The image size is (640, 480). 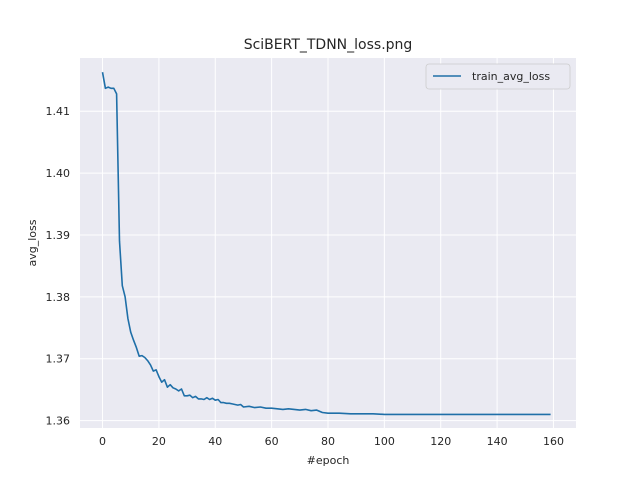 What do you see at coordinates (102, 441) in the screenshot?
I see `x-tick-label: 0` at bounding box center [102, 441].